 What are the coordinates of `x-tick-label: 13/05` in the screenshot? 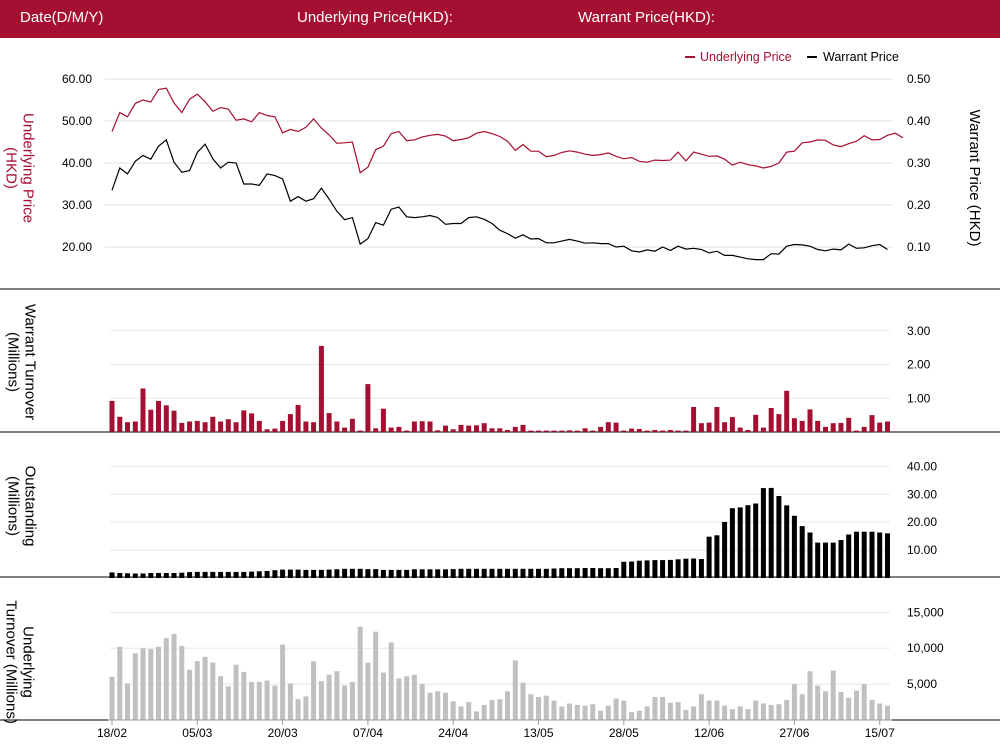 It's located at (539, 733).